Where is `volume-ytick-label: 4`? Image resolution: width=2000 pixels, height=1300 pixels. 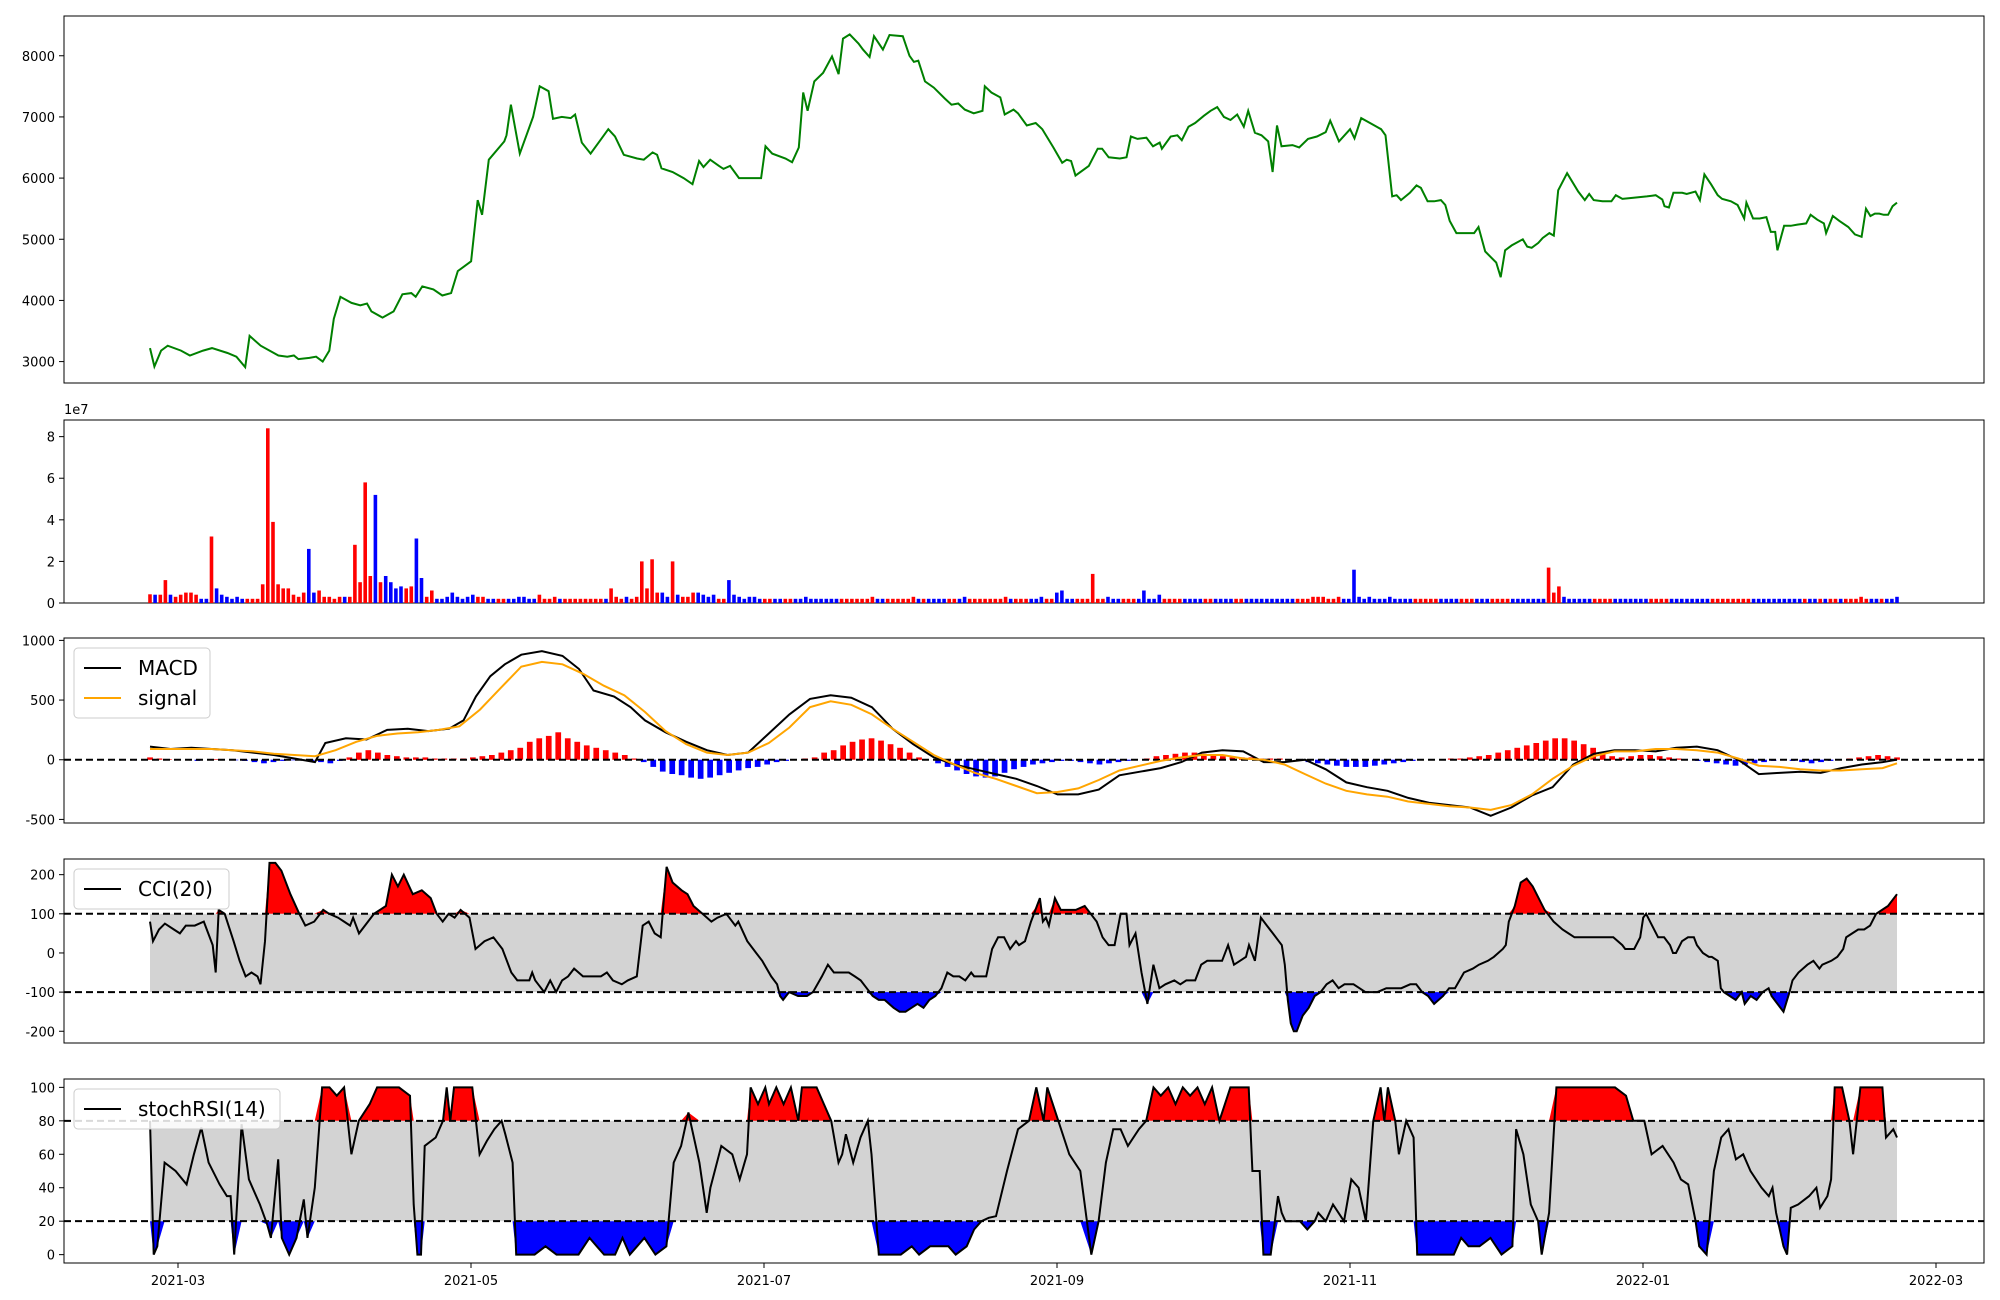
volume-ytick-label: 4 is located at coordinates (51, 521).